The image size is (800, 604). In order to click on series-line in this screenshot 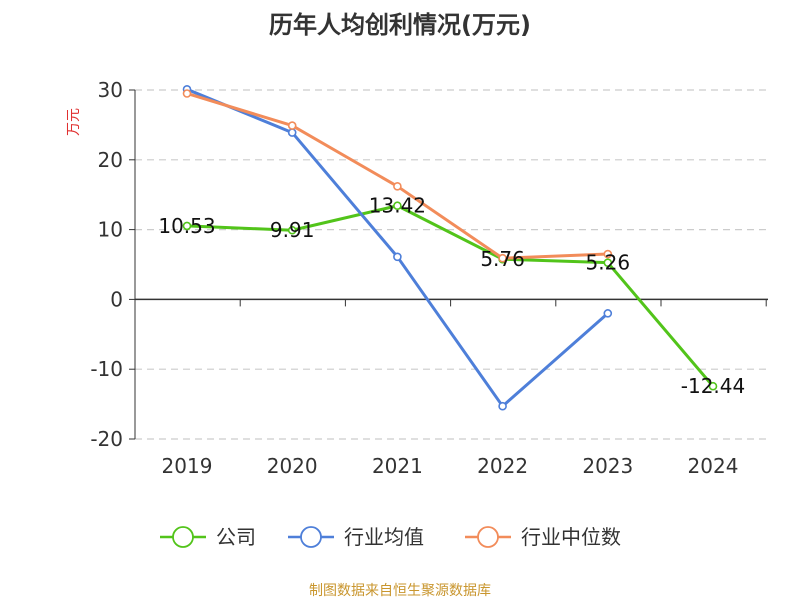, I will do `click(397, 175)`.